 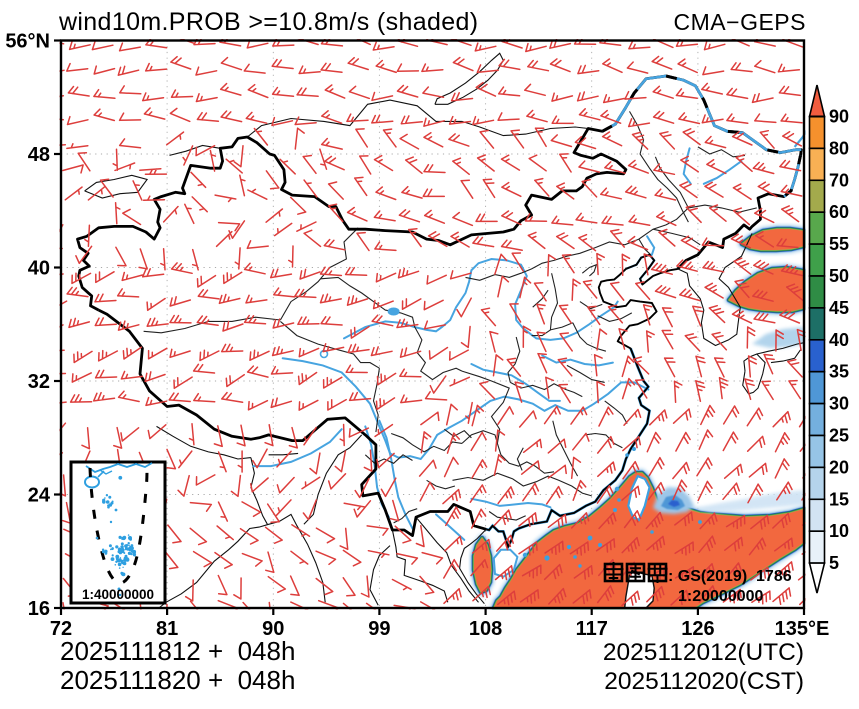 I want to click on svg-text: 2025112020(CST), so click(x=704, y=681).